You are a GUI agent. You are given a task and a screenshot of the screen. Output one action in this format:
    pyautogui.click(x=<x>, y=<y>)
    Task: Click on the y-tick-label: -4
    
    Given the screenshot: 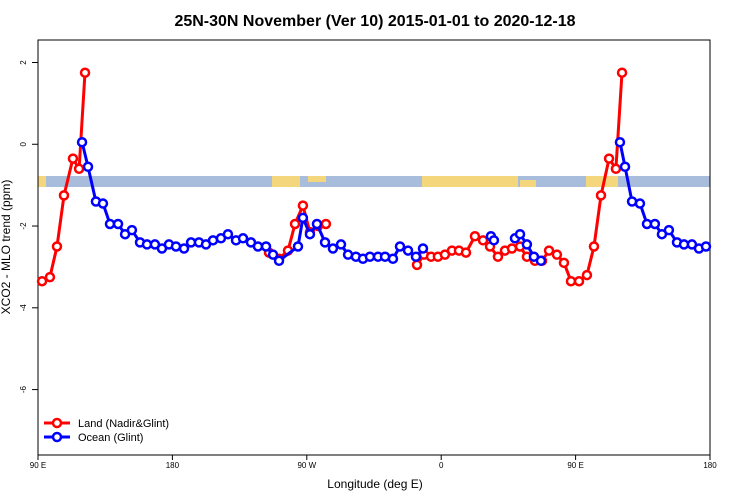 What is the action you would take?
    pyautogui.click(x=23, y=308)
    